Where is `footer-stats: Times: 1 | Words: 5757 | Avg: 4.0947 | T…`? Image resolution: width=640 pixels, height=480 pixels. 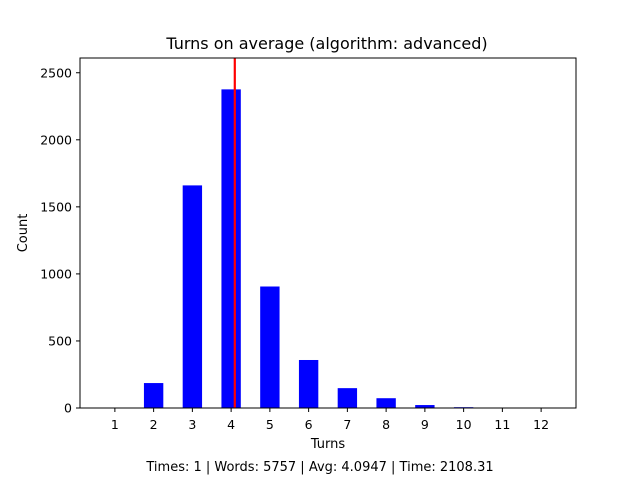 footer-stats: Times: 1 | Words: 5757 | Avg: 4.0947 | T… is located at coordinates (319, 467).